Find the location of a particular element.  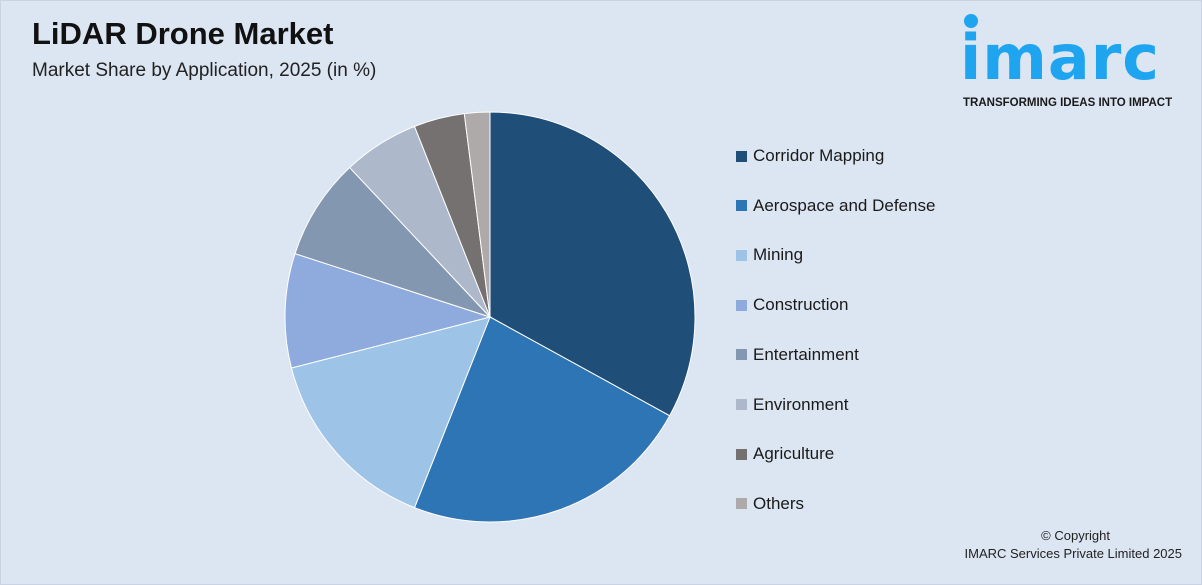

legend-item: Mining is located at coordinates (769, 255).